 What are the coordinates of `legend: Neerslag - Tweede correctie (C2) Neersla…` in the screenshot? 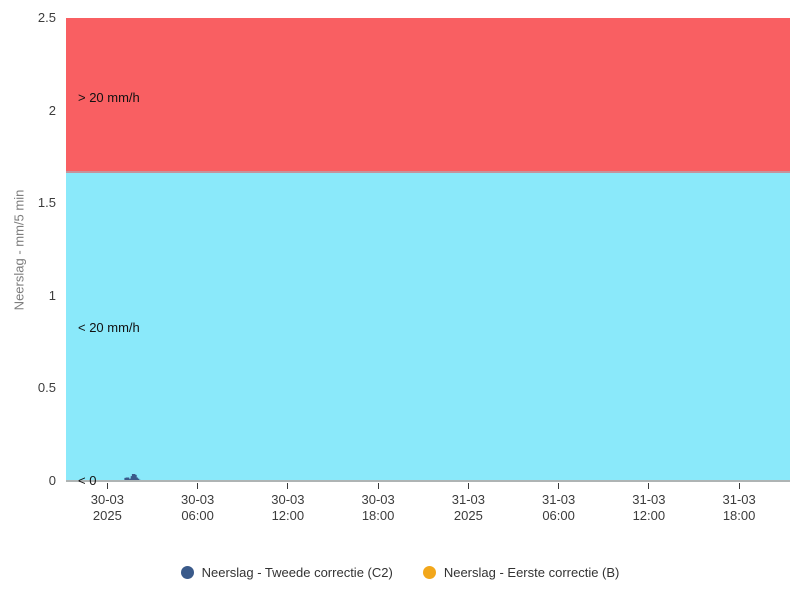 It's located at (400, 572).